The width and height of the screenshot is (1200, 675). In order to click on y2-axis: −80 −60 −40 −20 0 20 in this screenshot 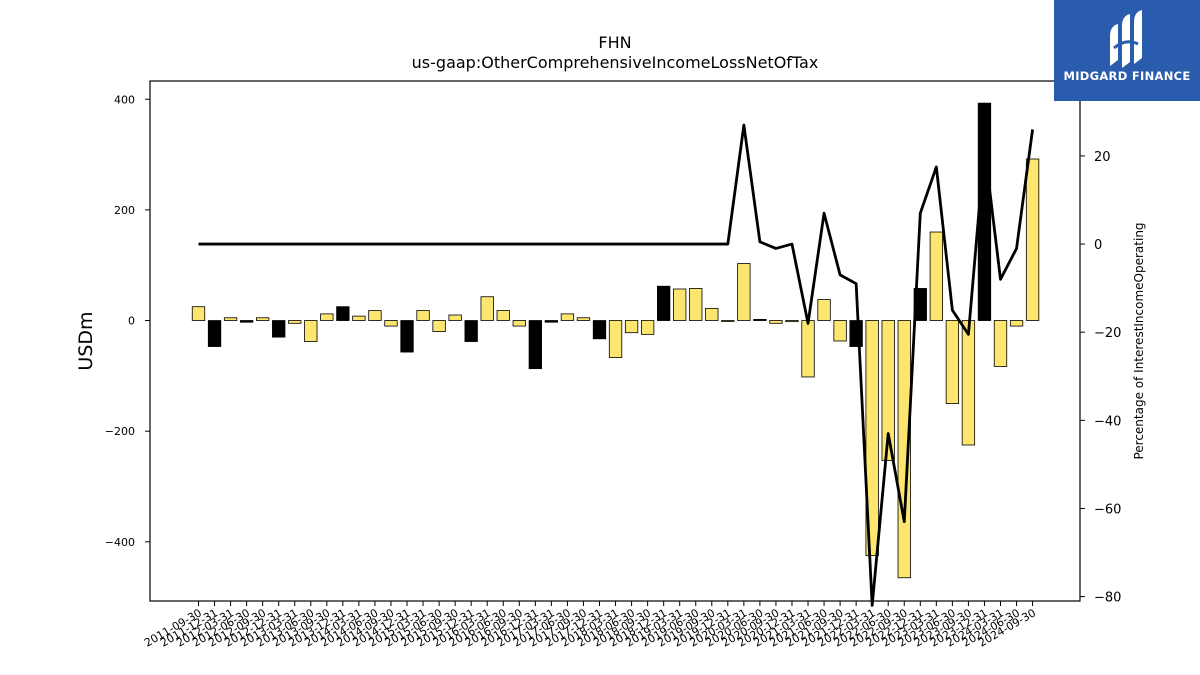, I will do `click(1100, 378)`.